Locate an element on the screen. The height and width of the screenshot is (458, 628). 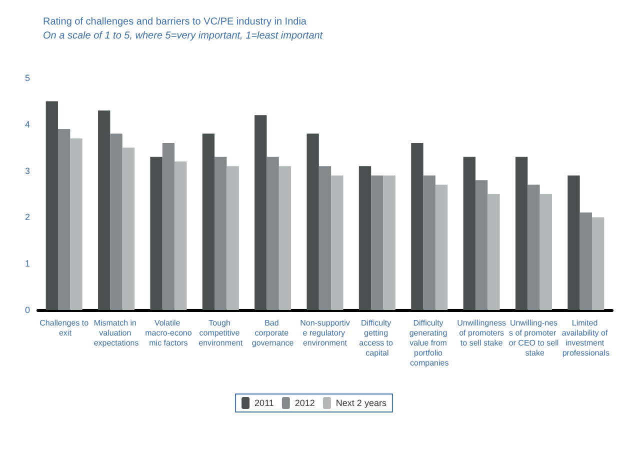
x-tick-label: Volatile macro-economic factors is located at coordinates (168, 333).